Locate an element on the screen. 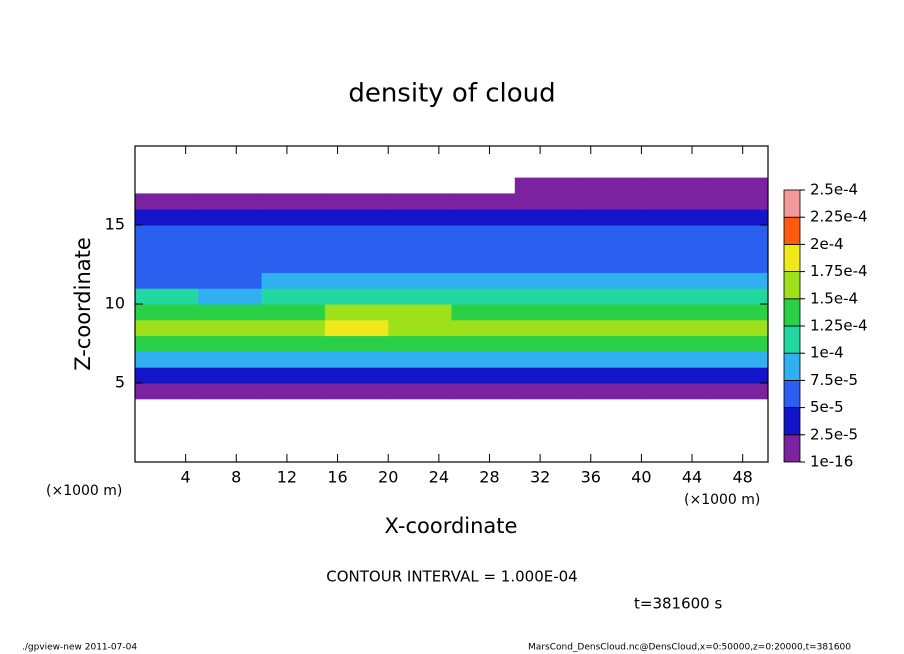  x-tick-label: 48 is located at coordinates (743, 477).